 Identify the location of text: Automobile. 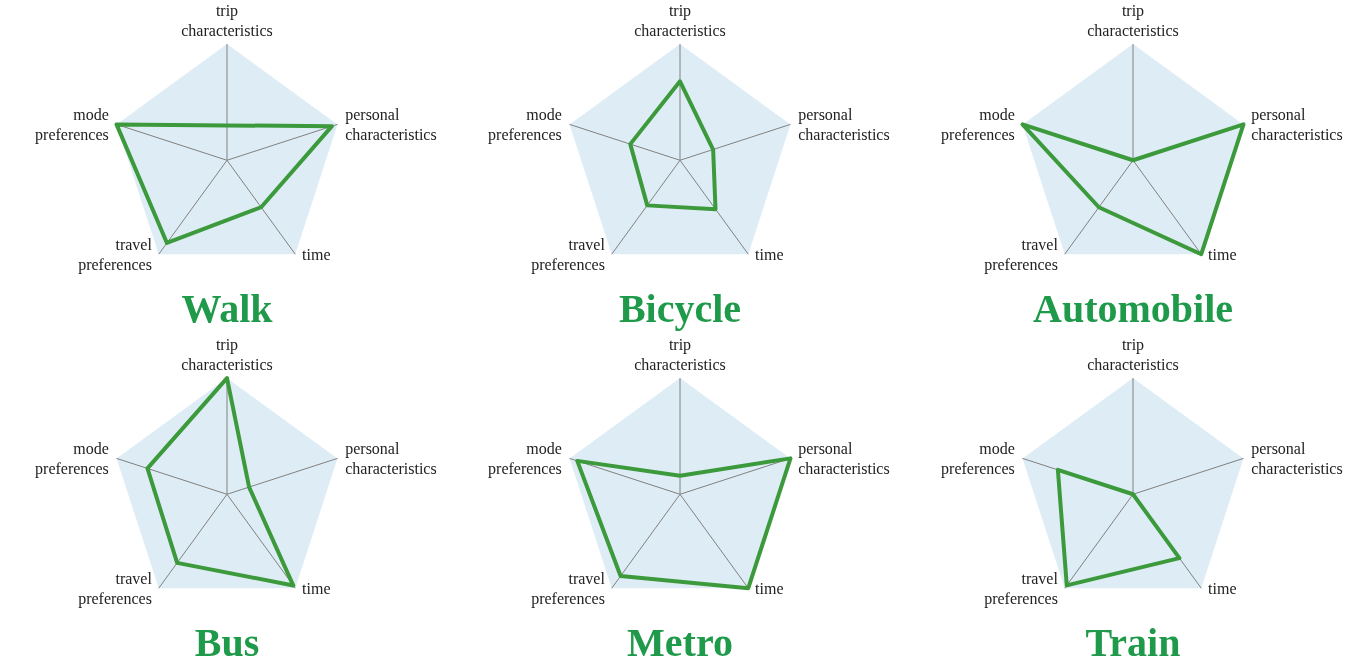
(1133, 308).